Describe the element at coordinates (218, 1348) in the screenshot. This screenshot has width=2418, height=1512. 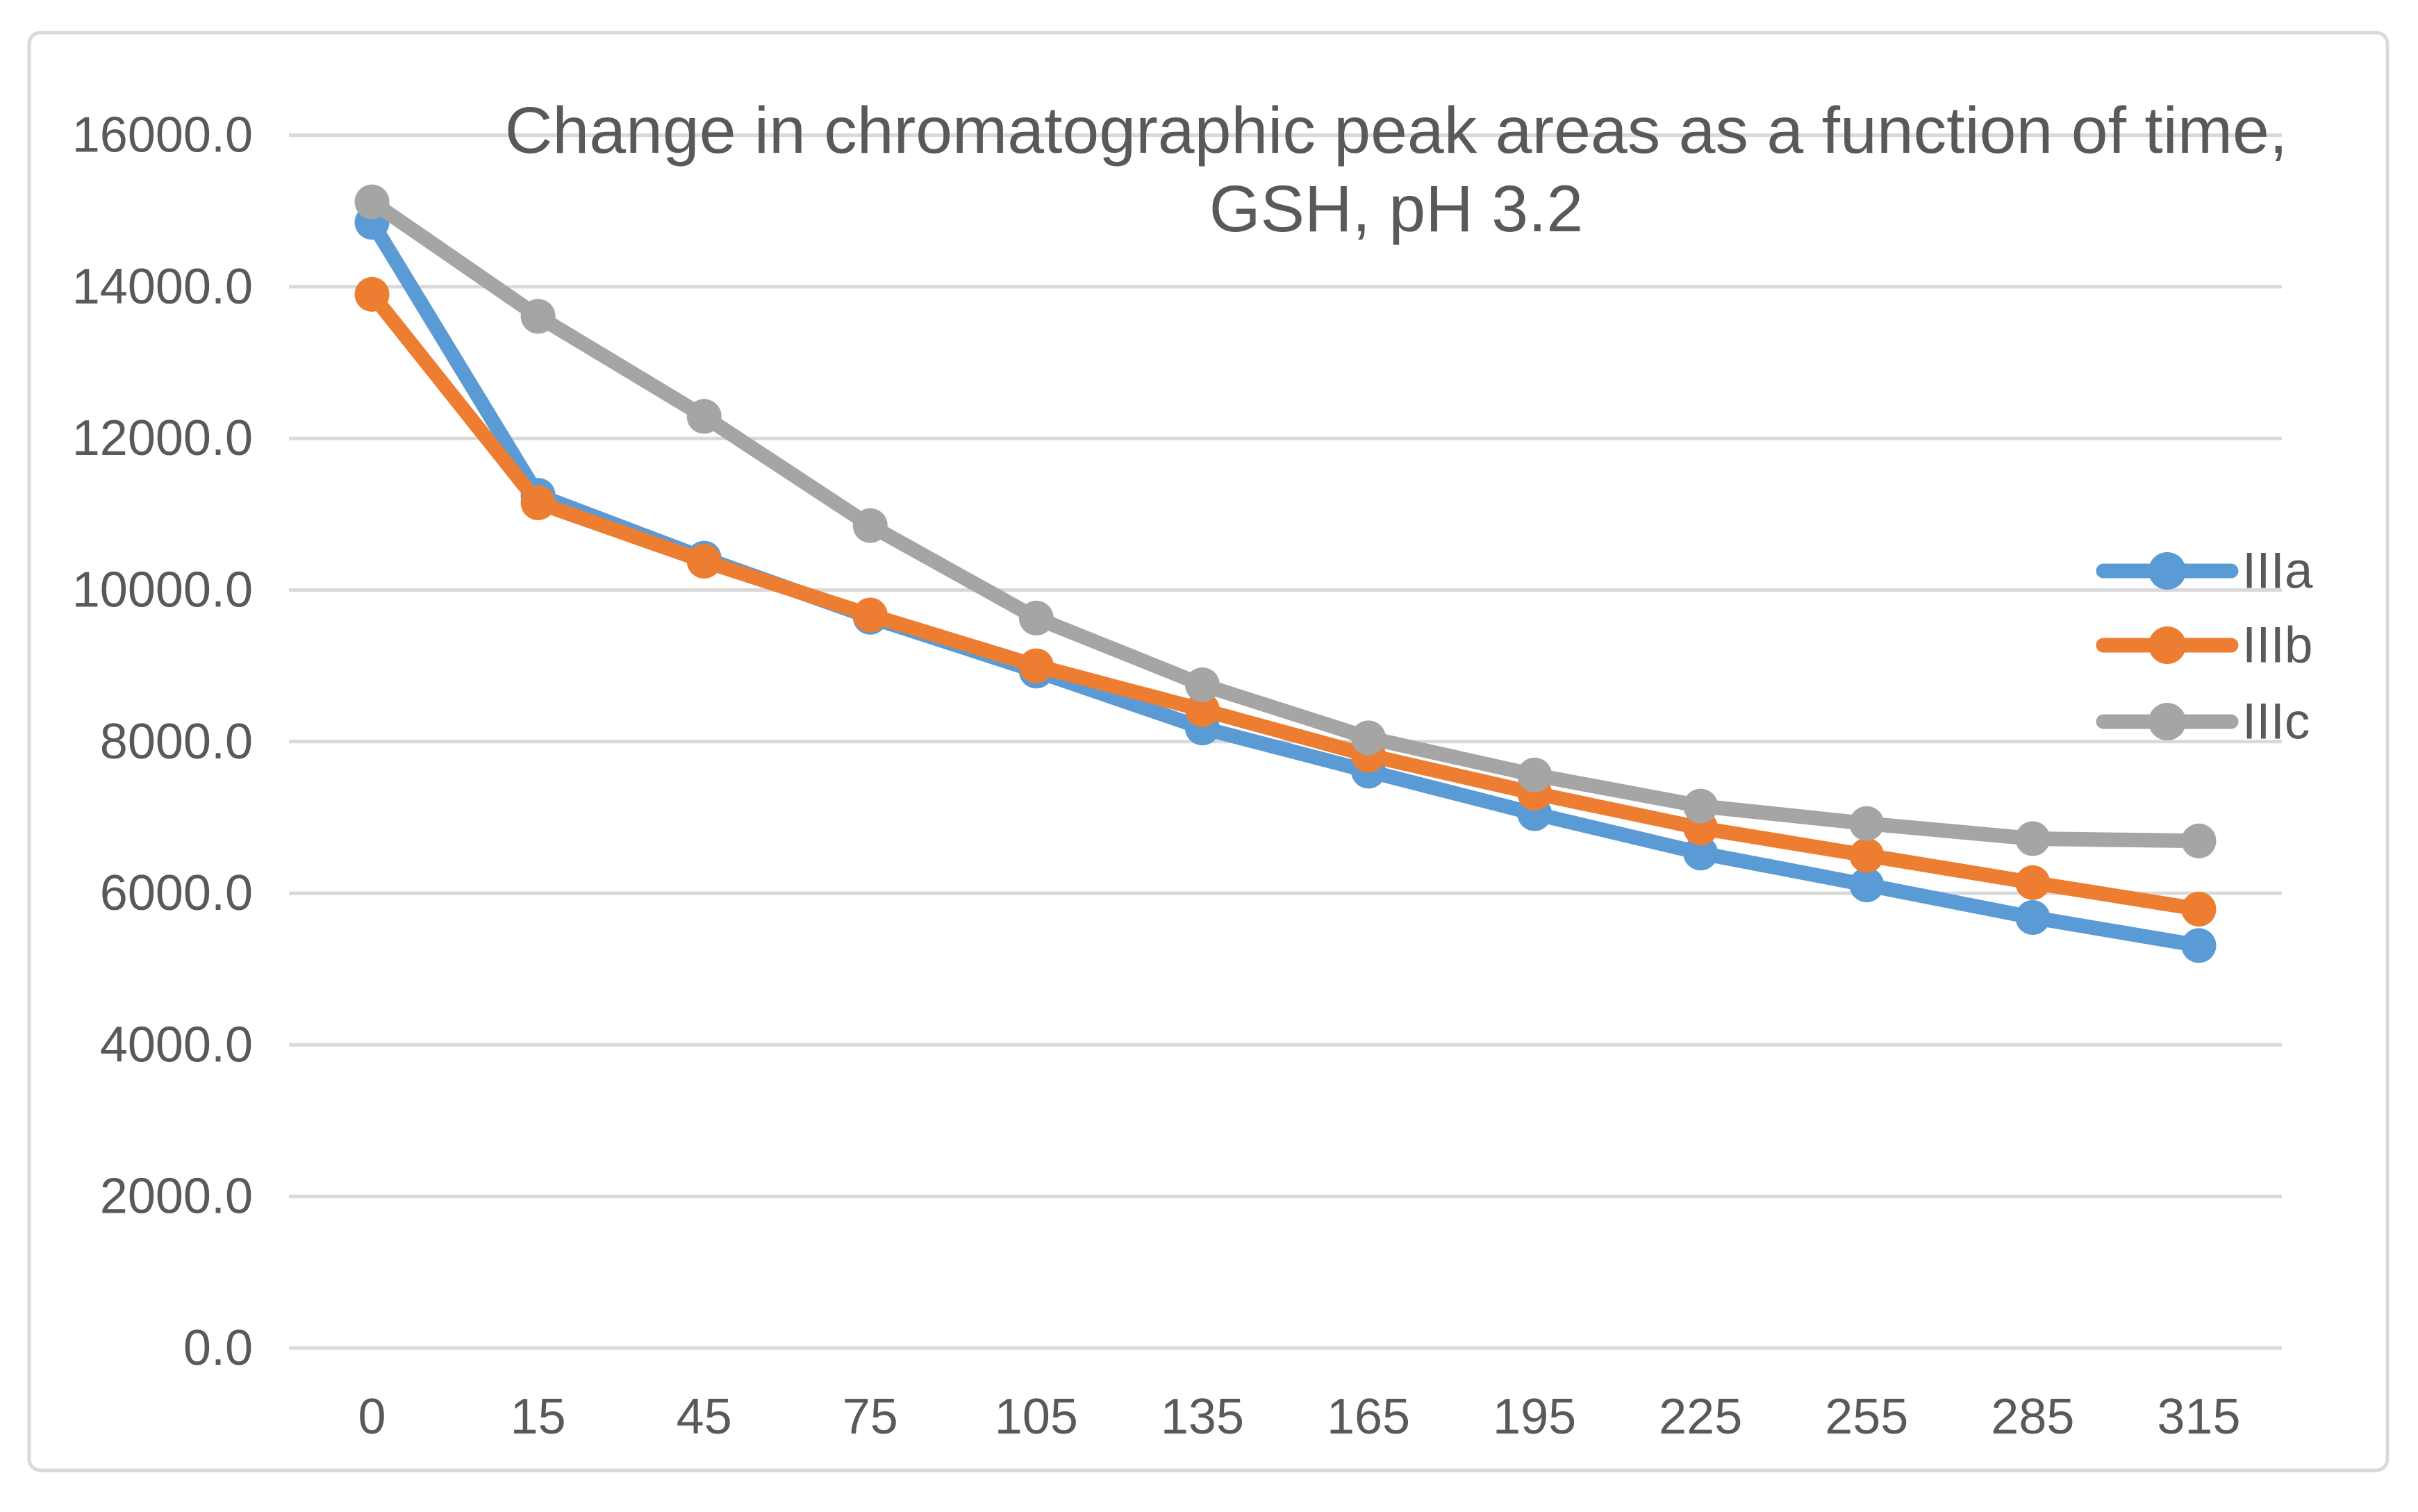
I see `y-tick-label: 0.0` at that location.